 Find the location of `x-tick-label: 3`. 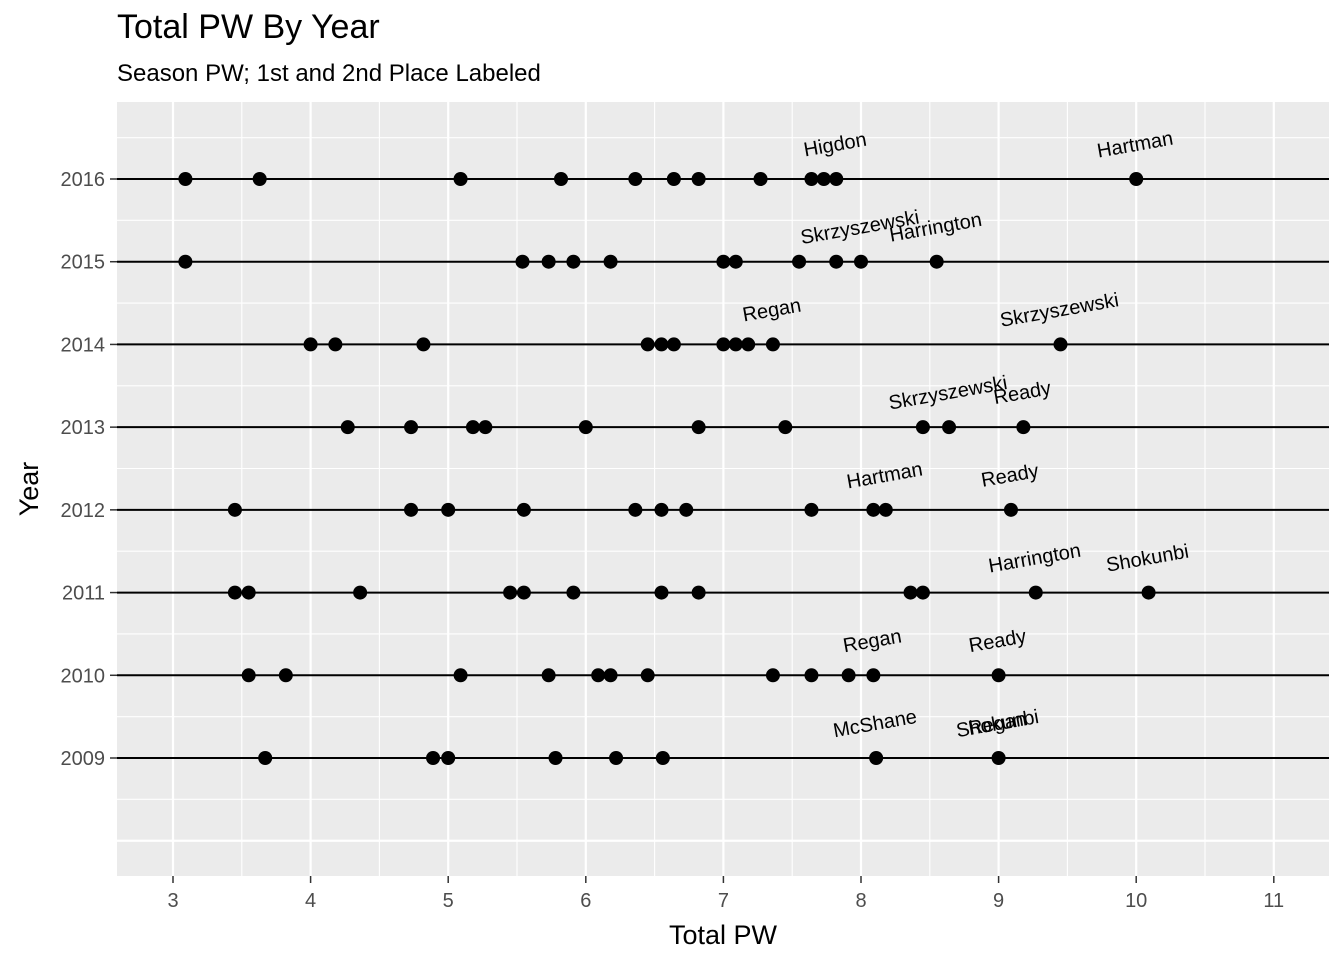

x-tick-label: 3 is located at coordinates (172, 901).